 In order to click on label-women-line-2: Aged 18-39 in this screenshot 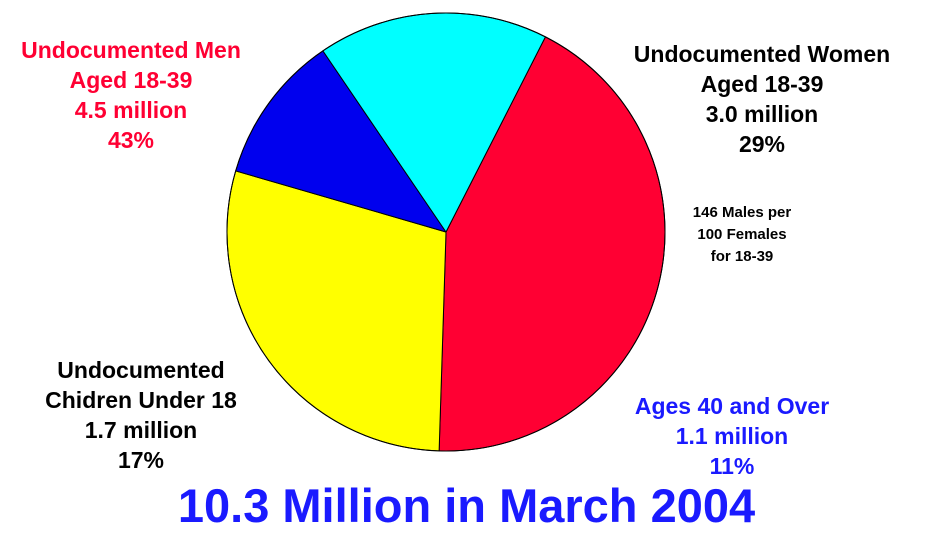, I will do `click(762, 83)`.